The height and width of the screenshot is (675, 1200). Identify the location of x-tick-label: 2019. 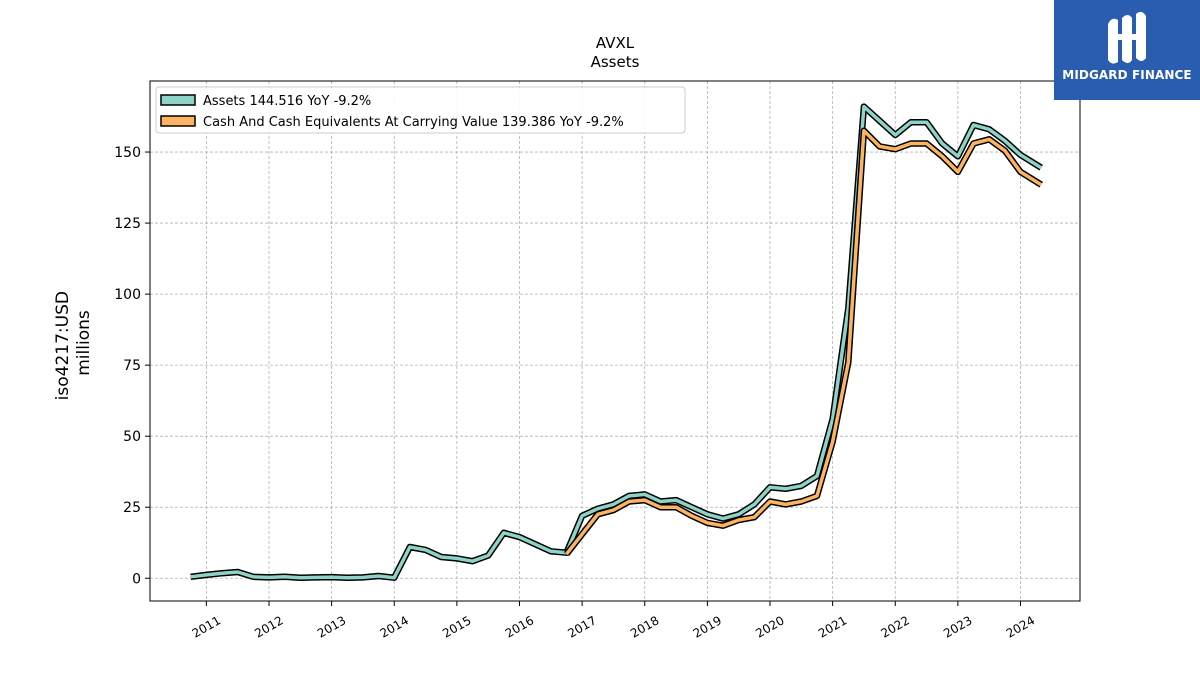
(707, 626).